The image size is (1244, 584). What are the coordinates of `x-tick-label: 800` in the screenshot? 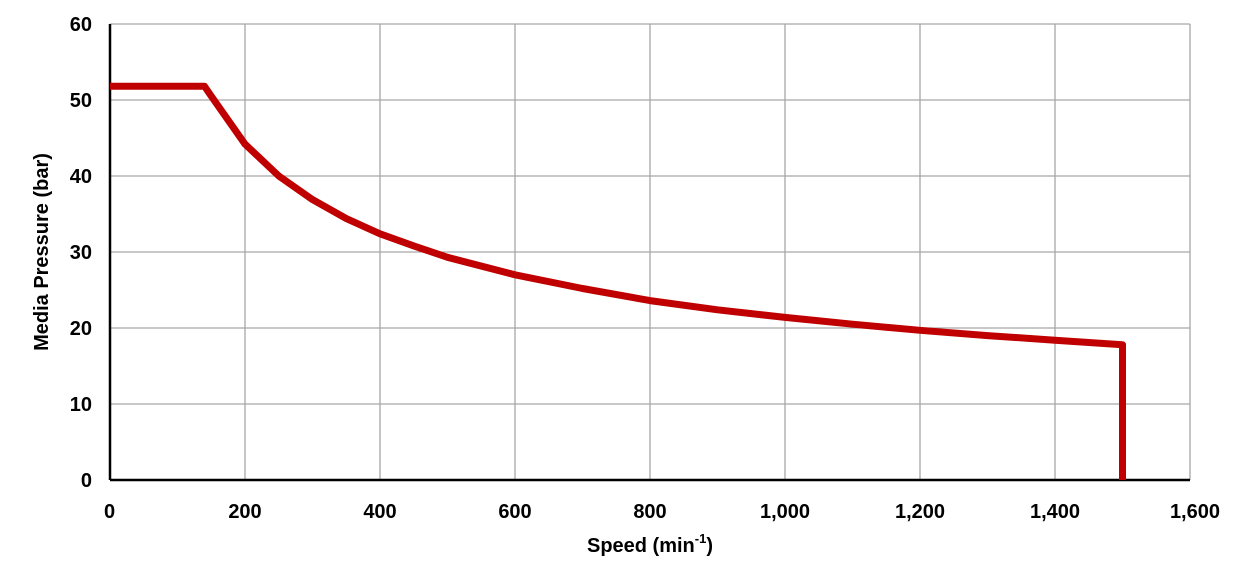 It's located at (649, 512).